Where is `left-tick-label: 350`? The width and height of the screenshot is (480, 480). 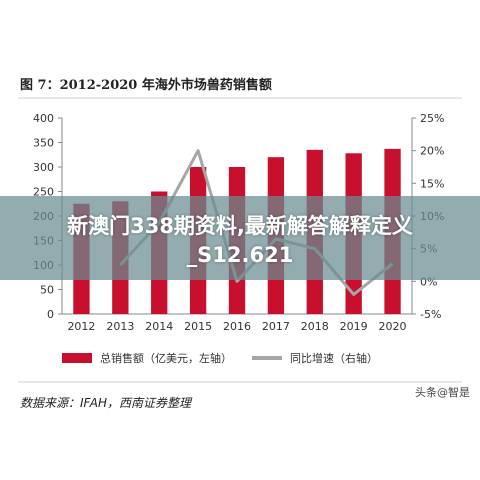
left-tick-label: 350 is located at coordinates (43, 143).